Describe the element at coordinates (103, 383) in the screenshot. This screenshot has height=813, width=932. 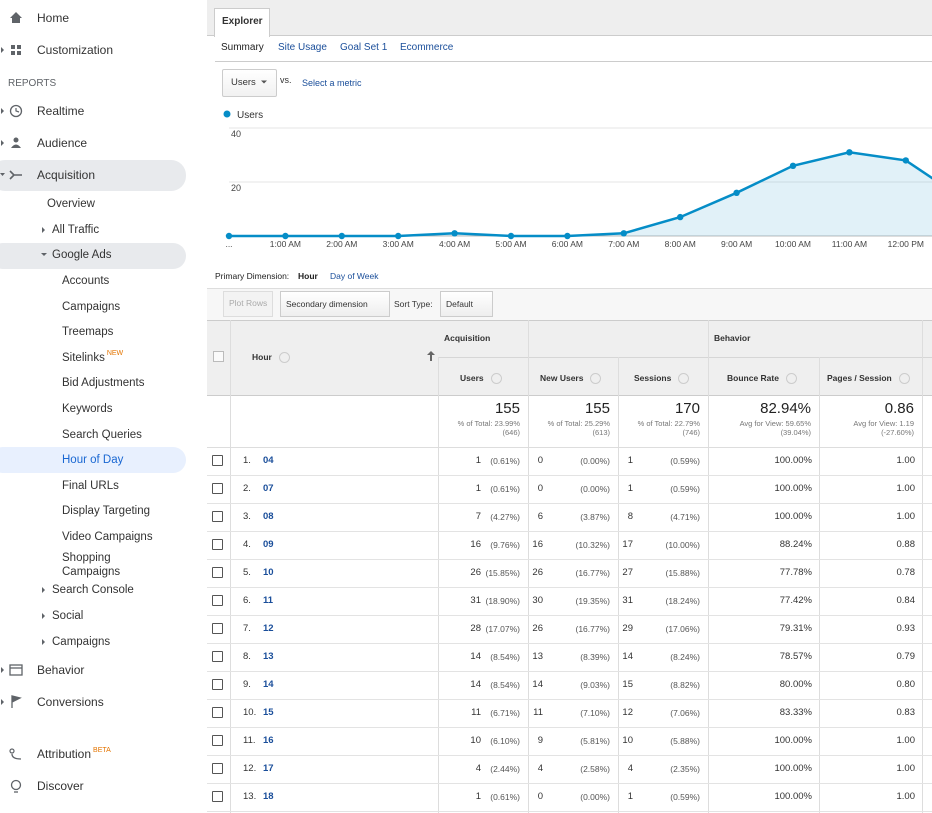
I see `nav-item: Bid Adjustments` at that location.